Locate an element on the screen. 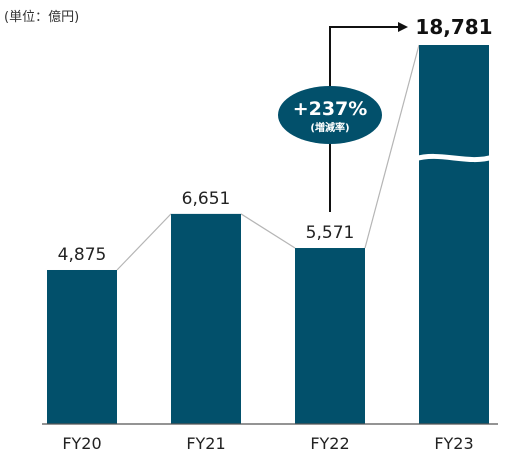  value-label-fy22: 5,571 is located at coordinates (330, 233).